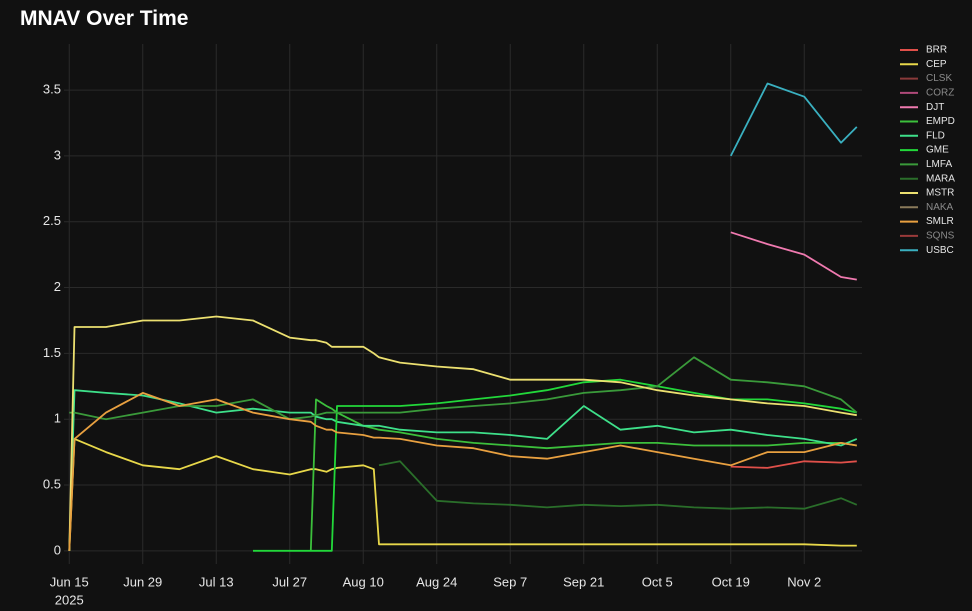 This screenshot has width=972, height=611. I want to click on x-tick-label: Jul 13, so click(216, 581).